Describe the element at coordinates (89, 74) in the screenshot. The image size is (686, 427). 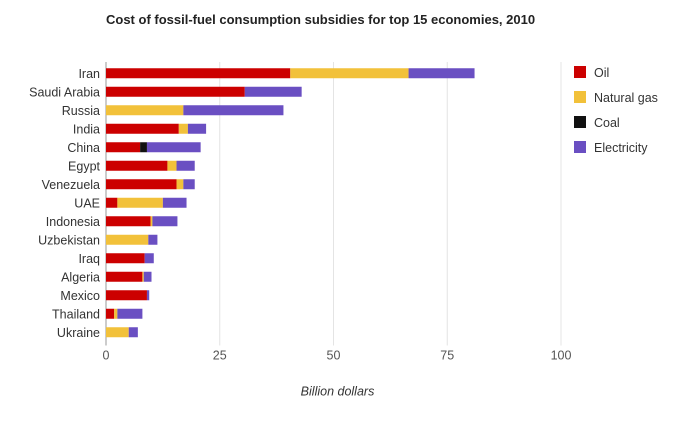
I see `category-label-iran: Iran` at that location.